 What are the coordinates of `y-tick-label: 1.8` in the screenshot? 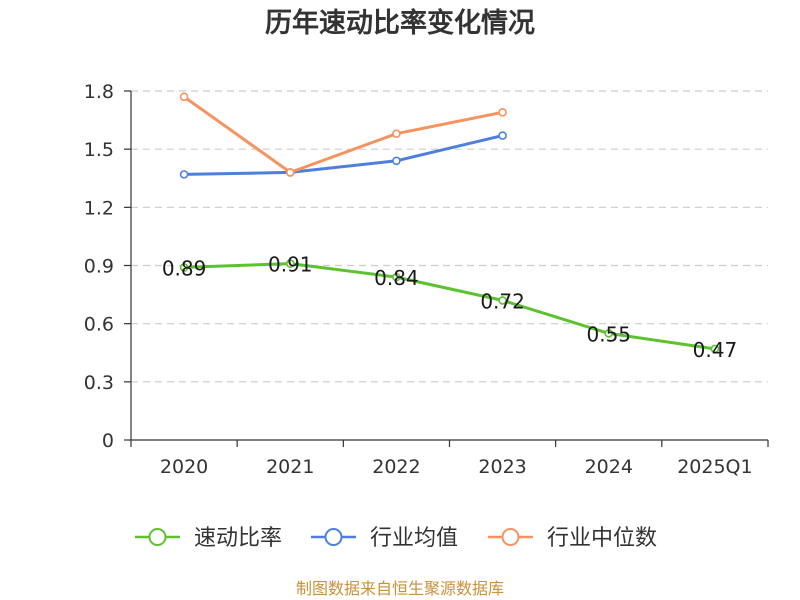 It's located at (99, 92).